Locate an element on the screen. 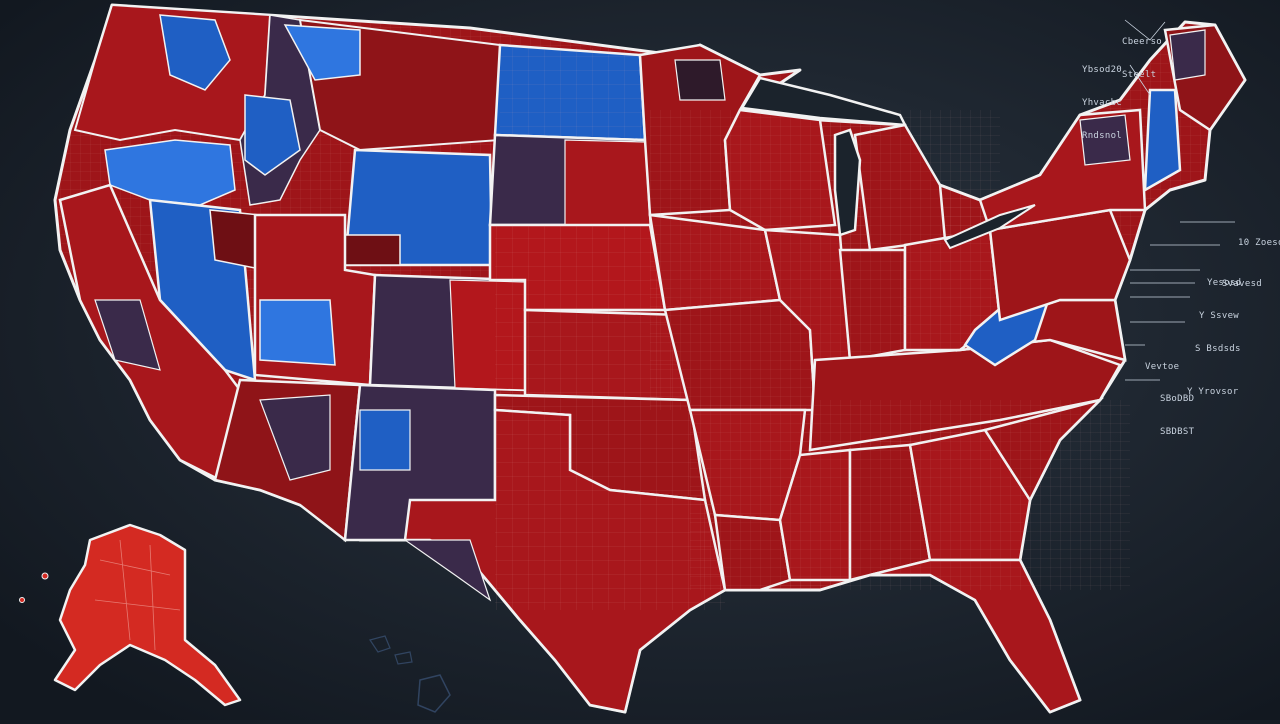 This screenshot has height=724, width=1280. wyoming-red-strip is located at coordinates (372, 250).